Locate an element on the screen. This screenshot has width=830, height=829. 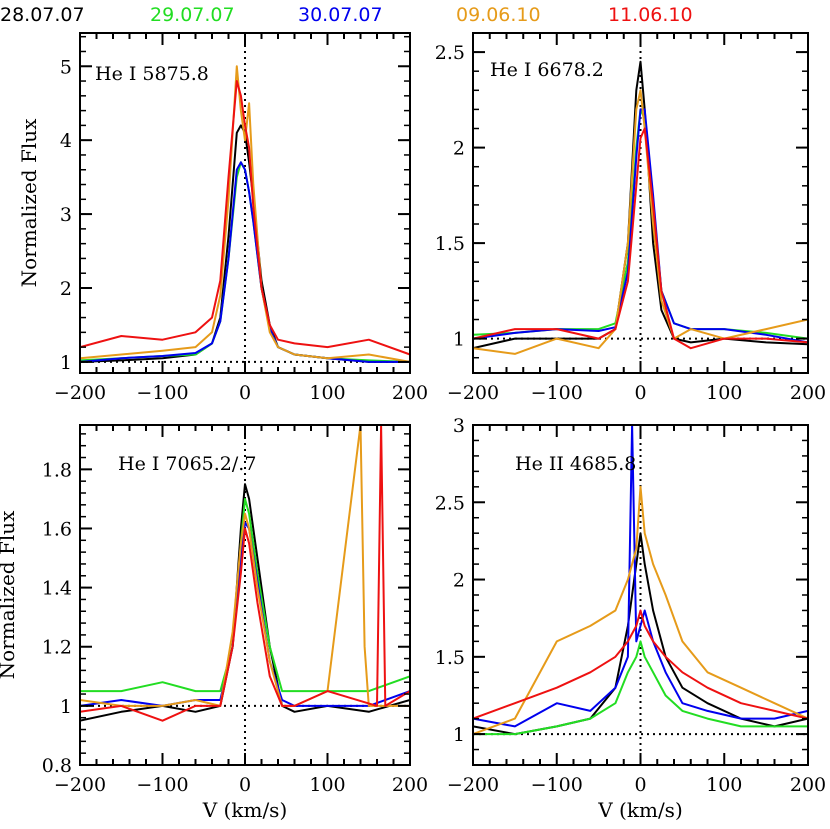
y-tick-label: 5 is located at coordinates (66, 67).